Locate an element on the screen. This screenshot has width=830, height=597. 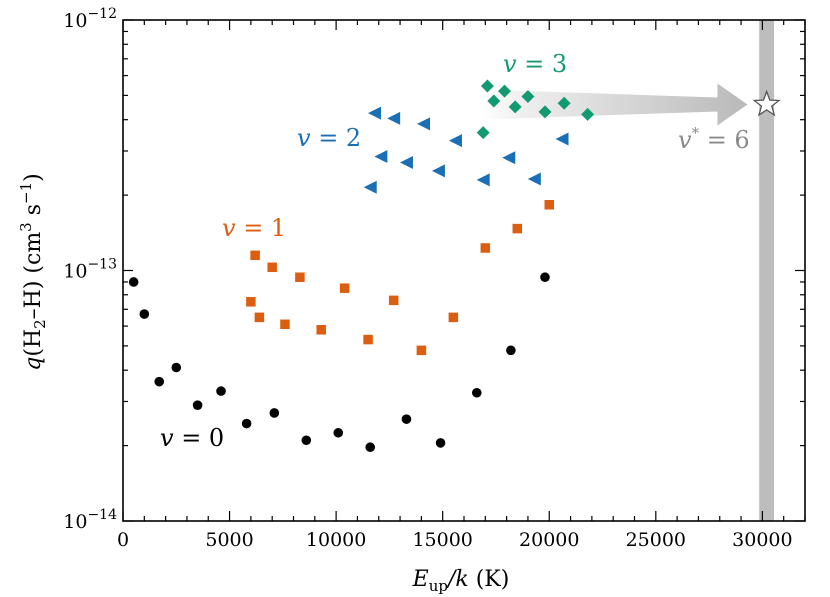
series-label-v1: v = 1 is located at coordinates (254, 228).